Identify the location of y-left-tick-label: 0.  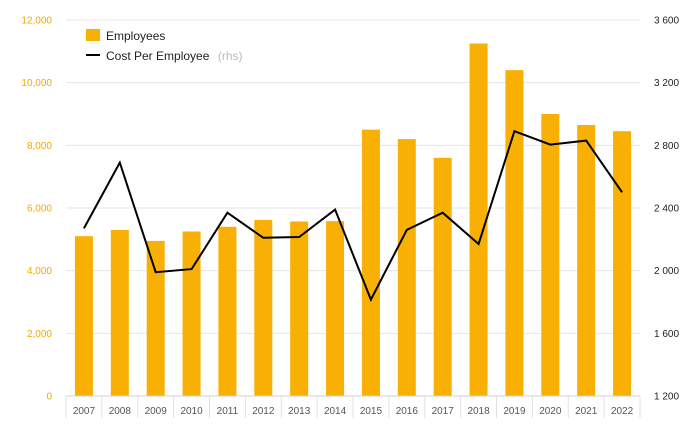
(49, 397).